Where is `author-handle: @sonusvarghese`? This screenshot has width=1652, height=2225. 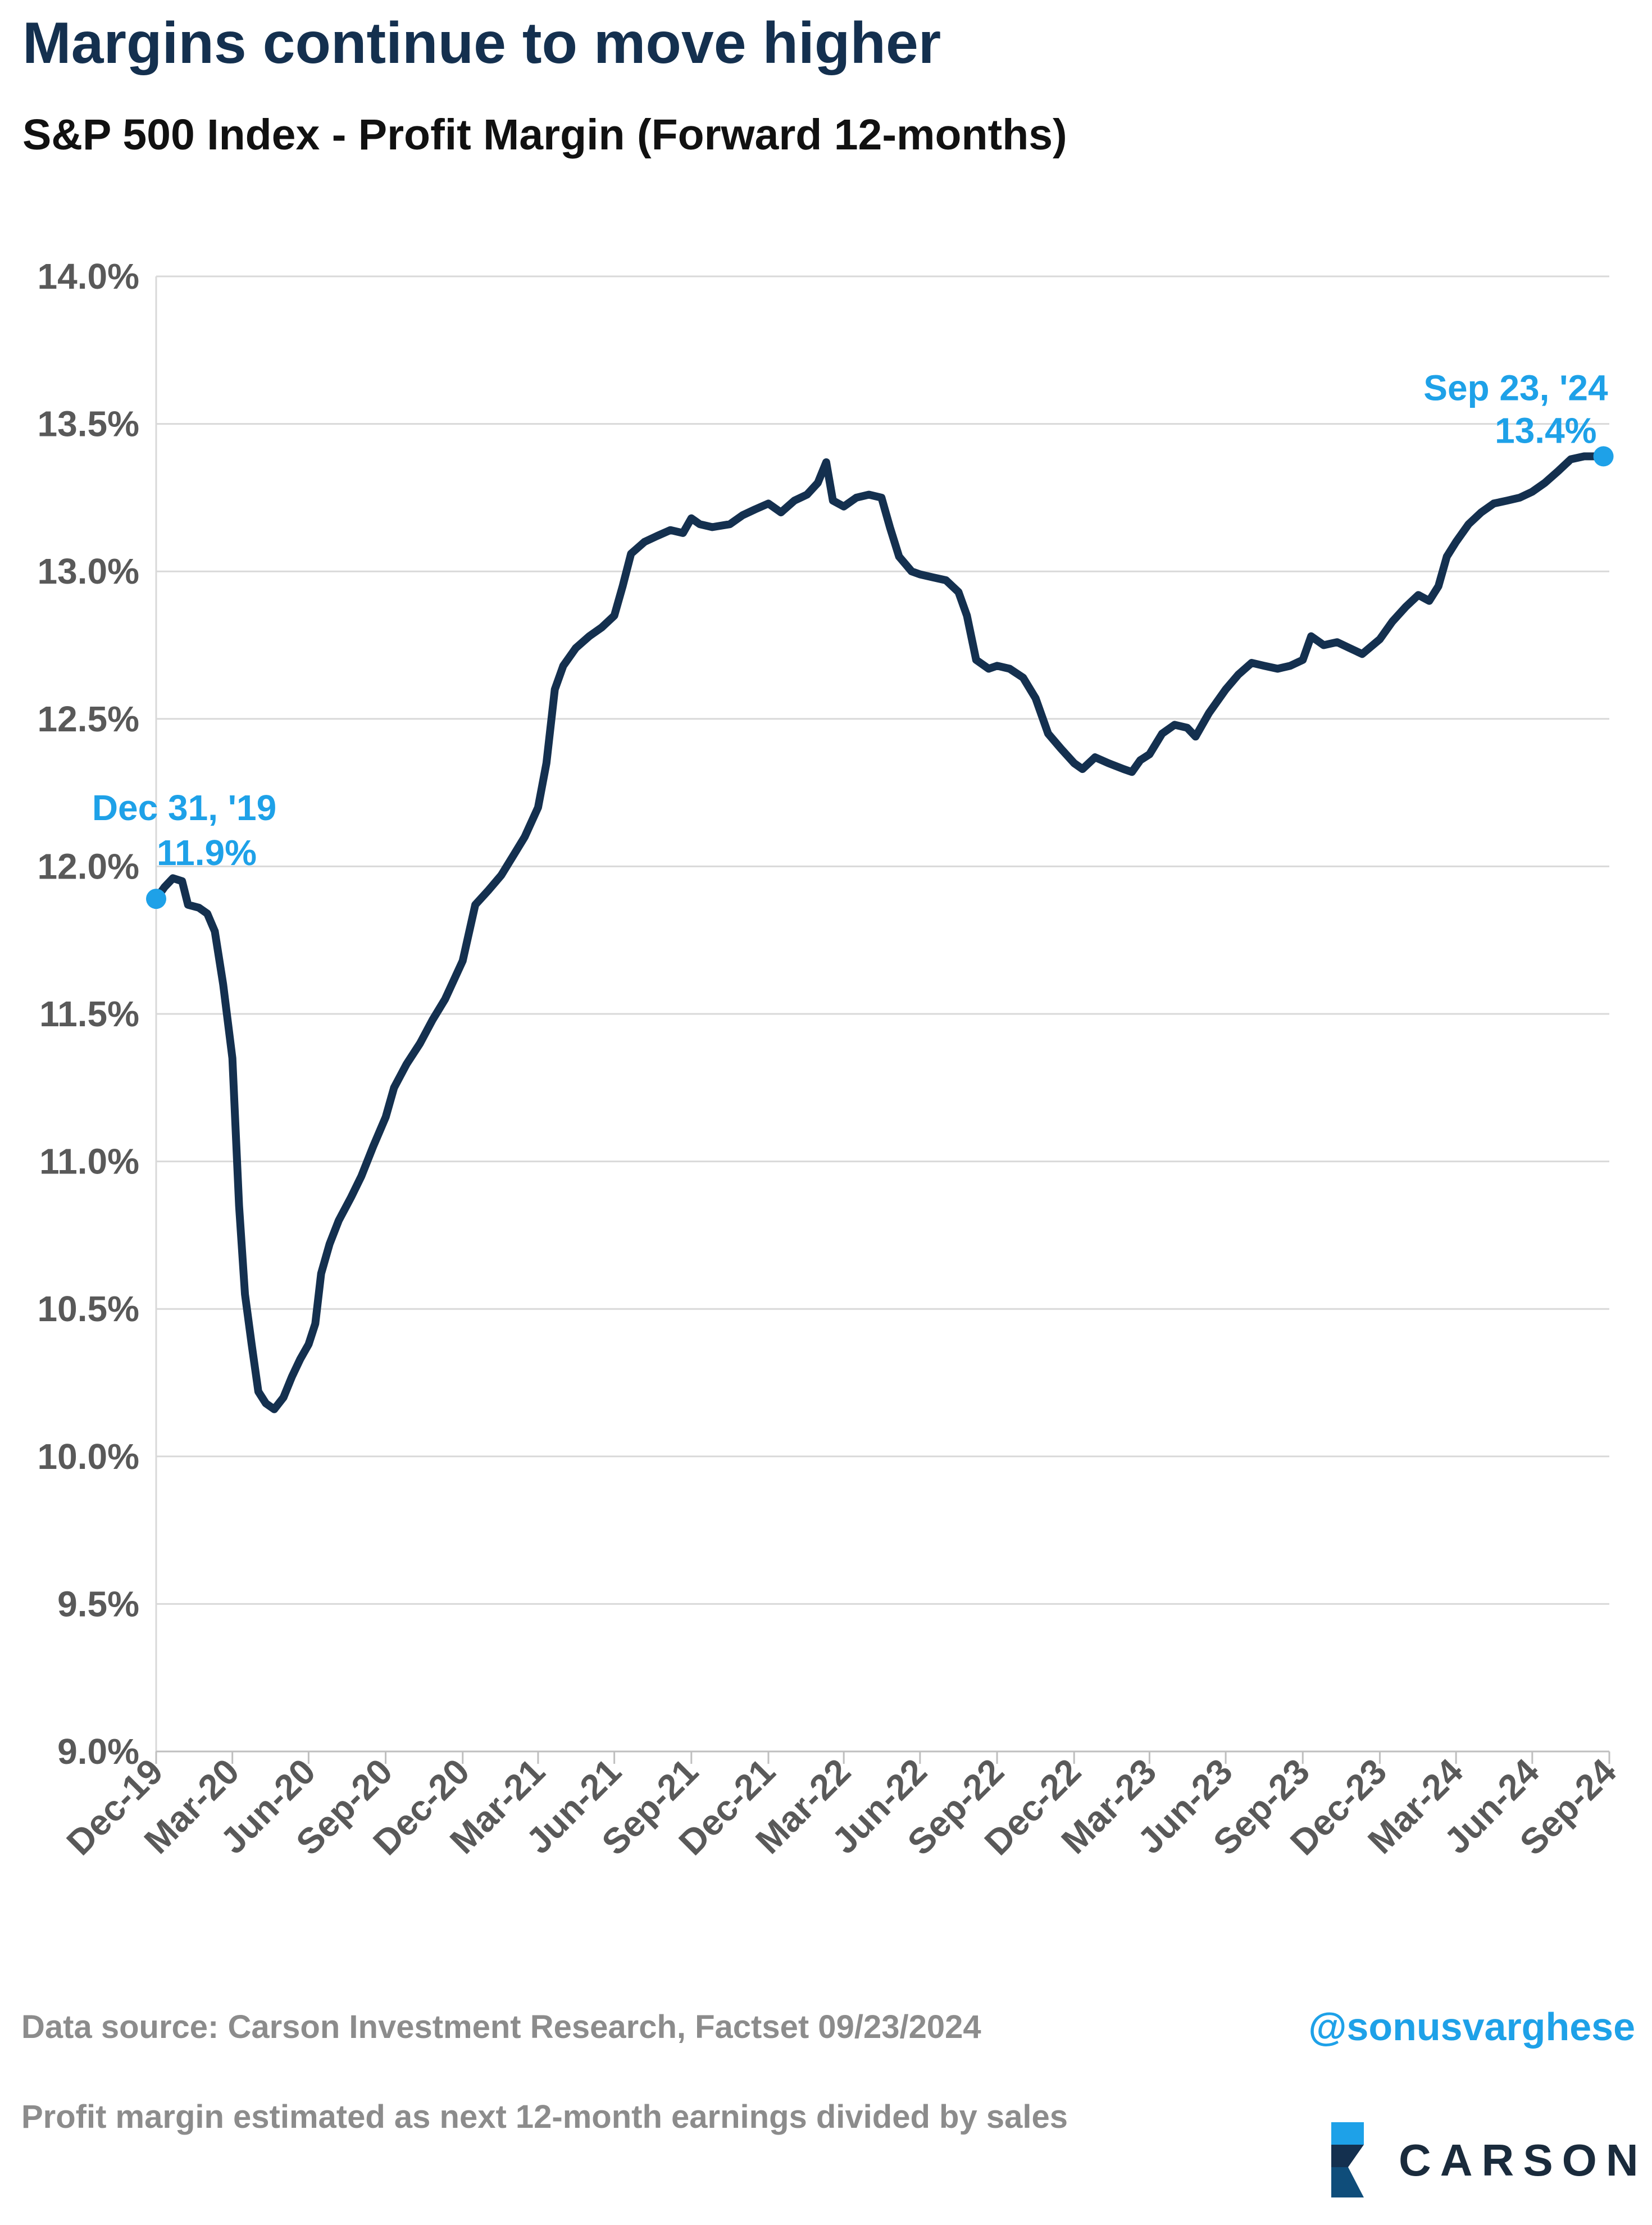
author-handle: @sonusvarghese is located at coordinates (1471, 2027).